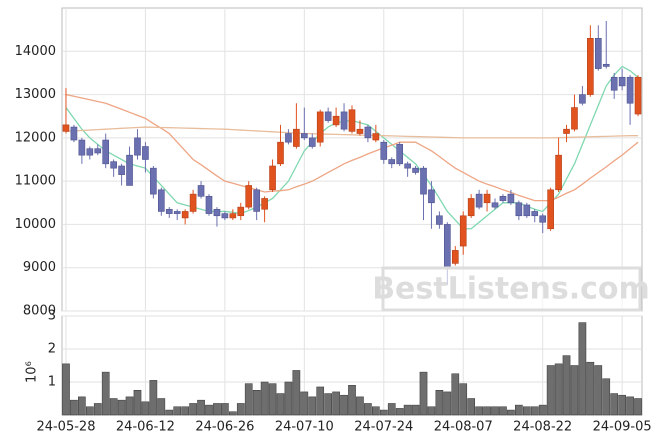  What do you see at coordinates (52, 382) in the screenshot?
I see `y-tick-label: 1` at bounding box center [52, 382].